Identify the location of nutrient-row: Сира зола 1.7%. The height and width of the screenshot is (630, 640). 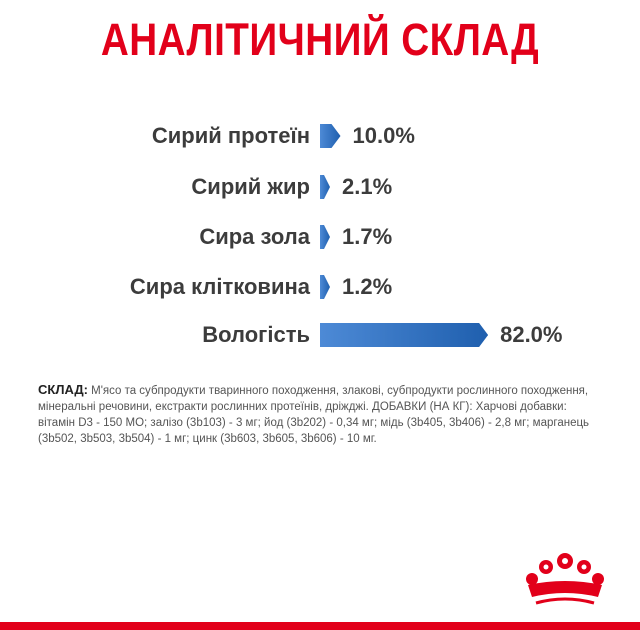
(320, 237).